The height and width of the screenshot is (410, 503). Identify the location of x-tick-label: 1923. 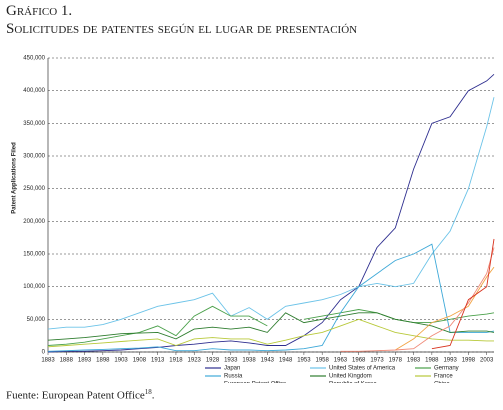
(195, 361).